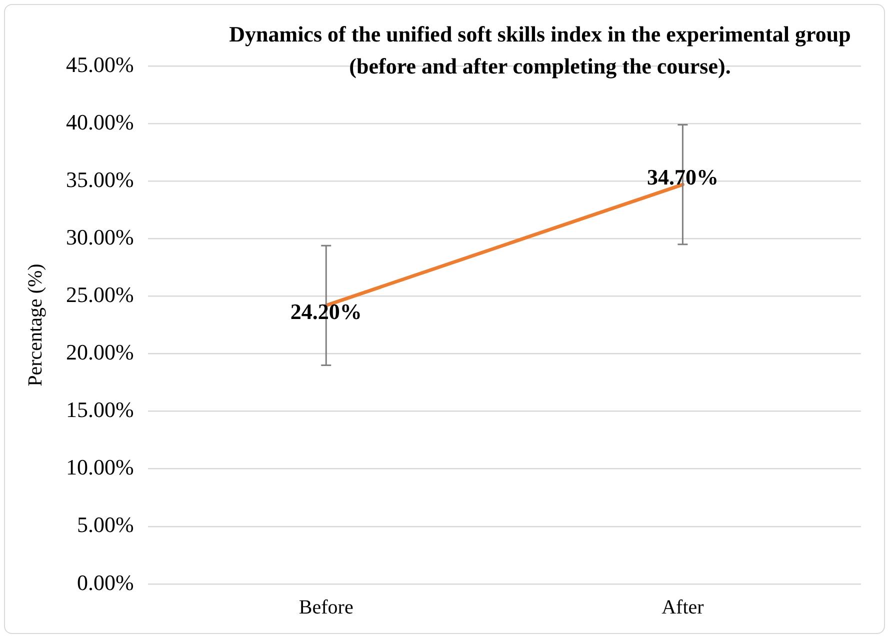  Describe the element at coordinates (100, 467) in the screenshot. I see `y-tick-label: 10.00%` at that location.